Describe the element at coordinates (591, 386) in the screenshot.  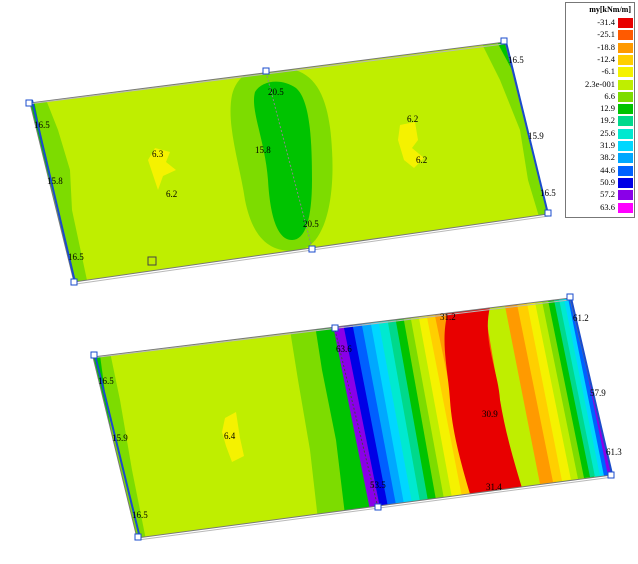
I see `bottom-right-support-line` at that location.